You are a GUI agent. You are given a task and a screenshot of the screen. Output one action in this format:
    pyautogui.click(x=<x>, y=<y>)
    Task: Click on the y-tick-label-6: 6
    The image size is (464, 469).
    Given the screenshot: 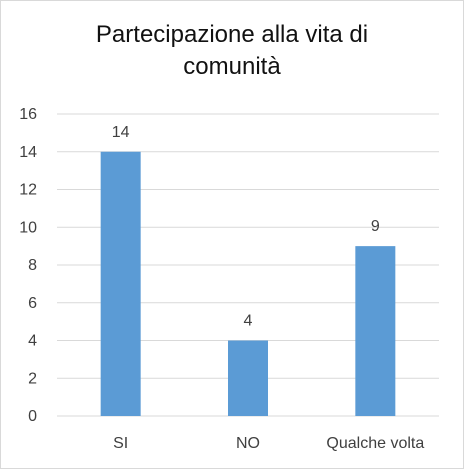 What is the action you would take?
    pyautogui.click(x=32, y=303)
    